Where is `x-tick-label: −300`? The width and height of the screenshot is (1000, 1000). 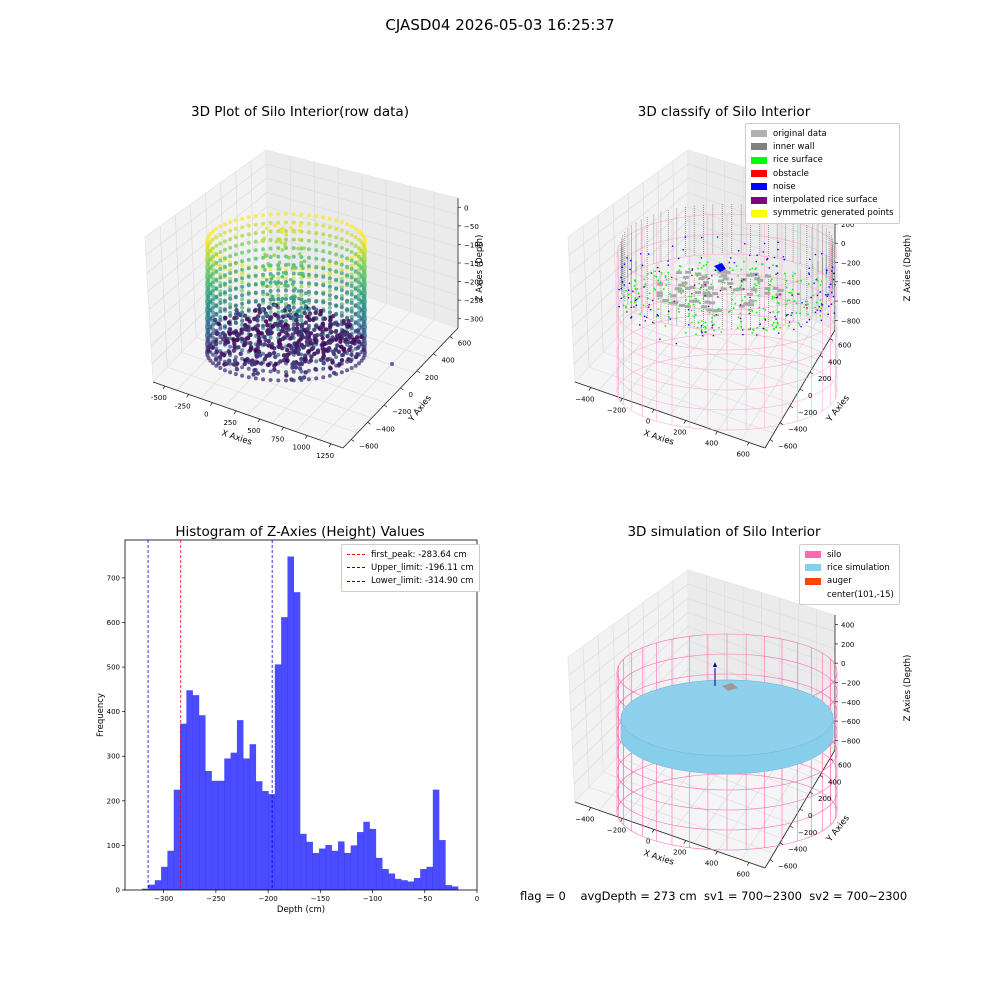
x-tick-label: −300 is located at coordinates (163, 899).